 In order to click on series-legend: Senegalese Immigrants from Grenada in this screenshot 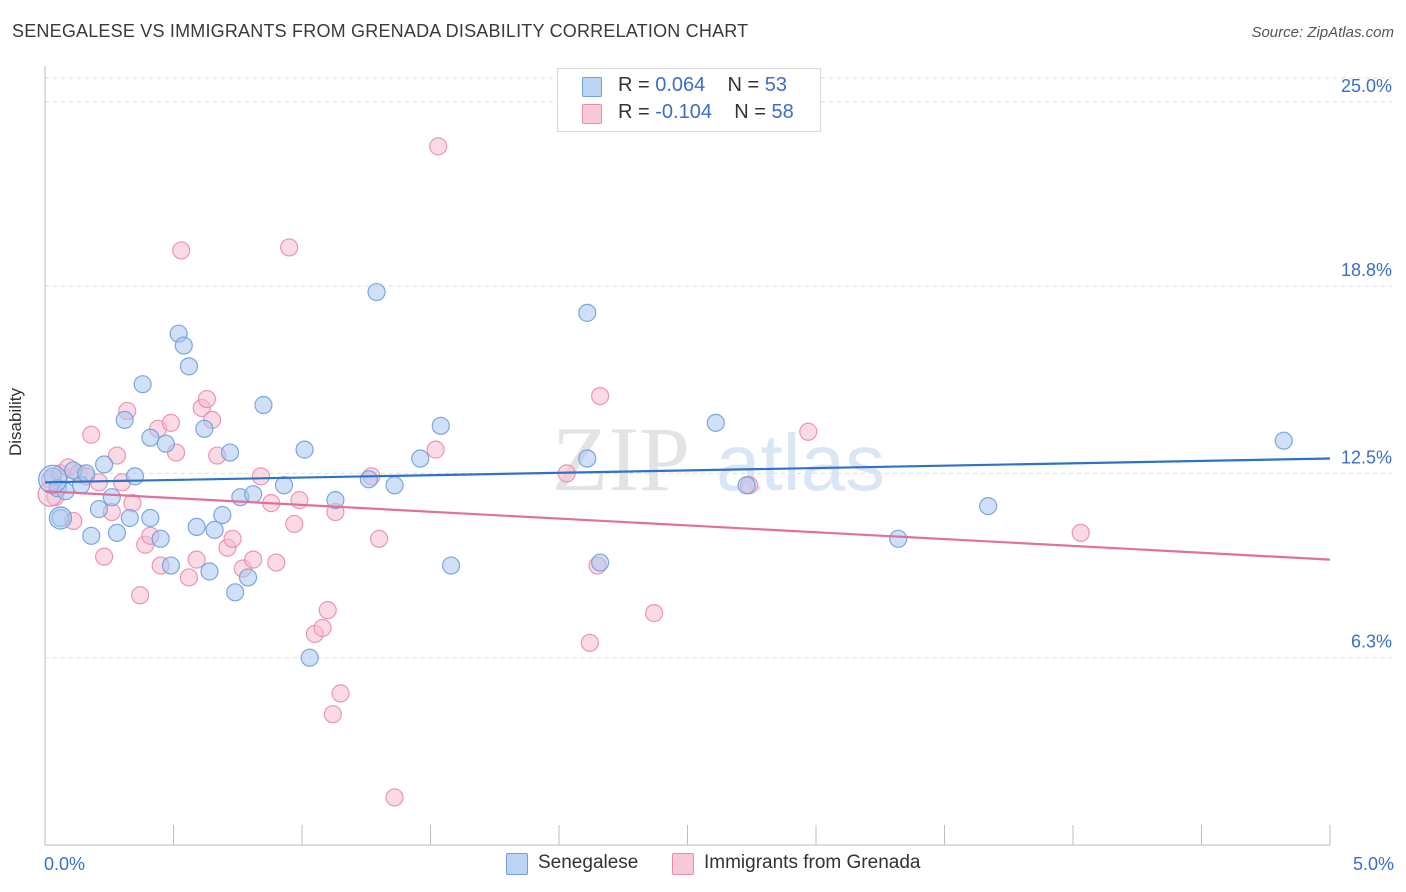, I will do `click(703, 865)`.